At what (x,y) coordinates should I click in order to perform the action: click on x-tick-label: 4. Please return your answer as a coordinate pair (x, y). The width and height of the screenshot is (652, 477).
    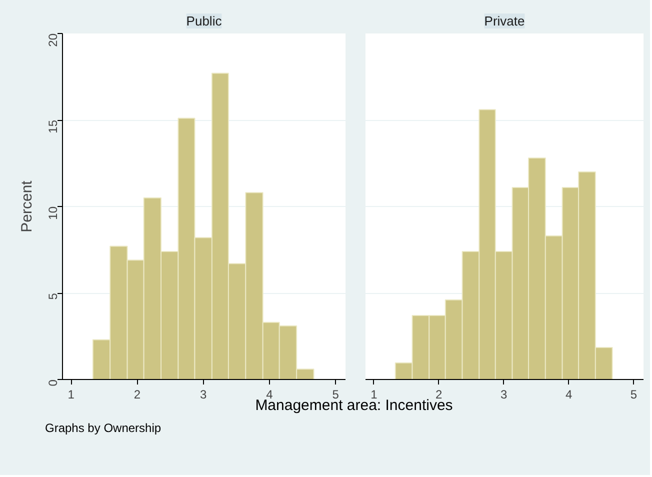
    Looking at the image, I should click on (568, 395).